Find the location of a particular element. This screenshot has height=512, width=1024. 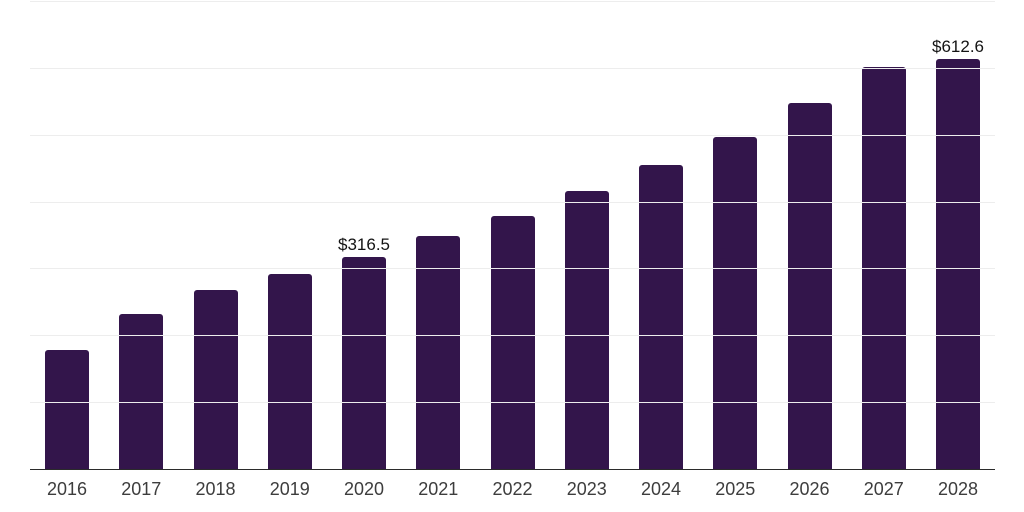

bar-2028 is located at coordinates (958, 264).